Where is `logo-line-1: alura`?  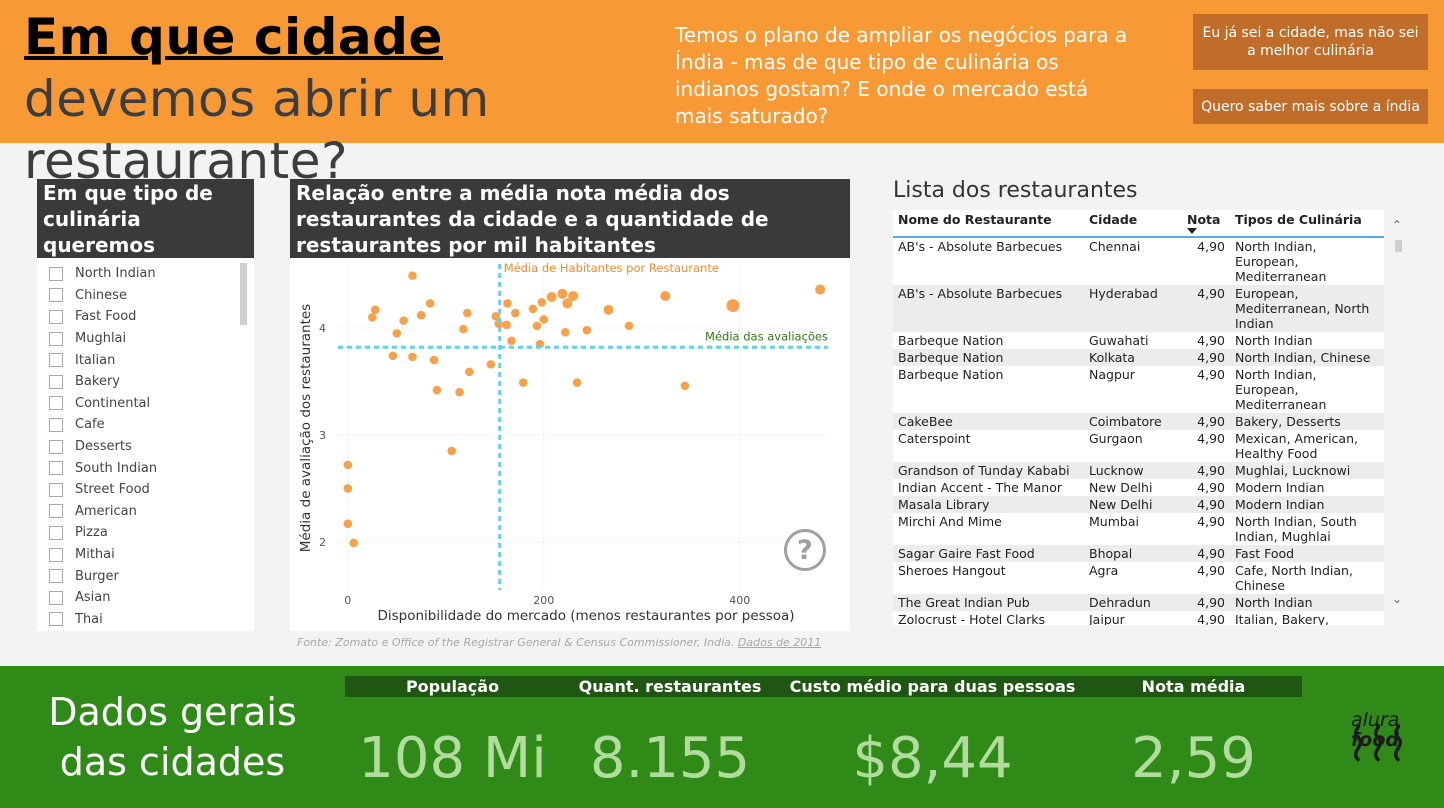 logo-line-1: alura is located at coordinates (1375, 720).